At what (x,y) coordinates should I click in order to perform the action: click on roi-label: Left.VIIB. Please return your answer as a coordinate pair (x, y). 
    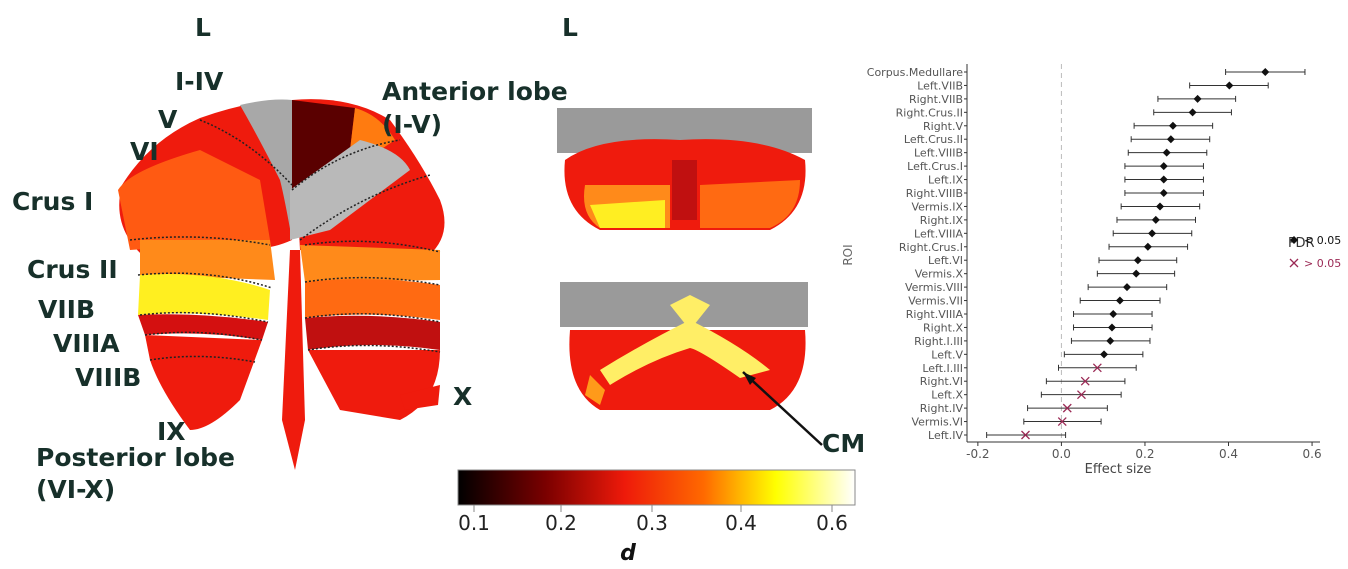
    Looking at the image, I should click on (940, 85).